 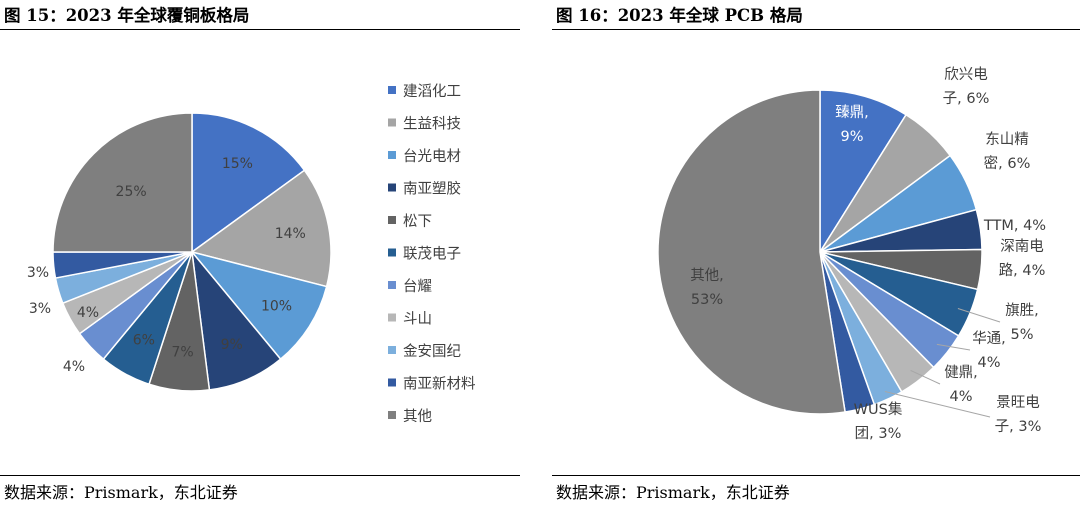 I want to click on slice-label-ccl-1: 14%, so click(x=290, y=234).